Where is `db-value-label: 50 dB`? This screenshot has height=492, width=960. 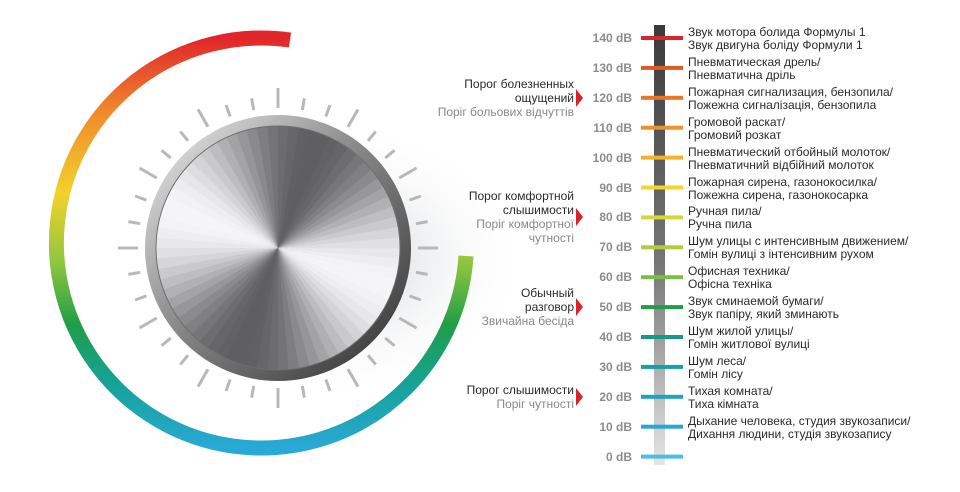
db-value-label: 50 dB is located at coordinates (615, 307).